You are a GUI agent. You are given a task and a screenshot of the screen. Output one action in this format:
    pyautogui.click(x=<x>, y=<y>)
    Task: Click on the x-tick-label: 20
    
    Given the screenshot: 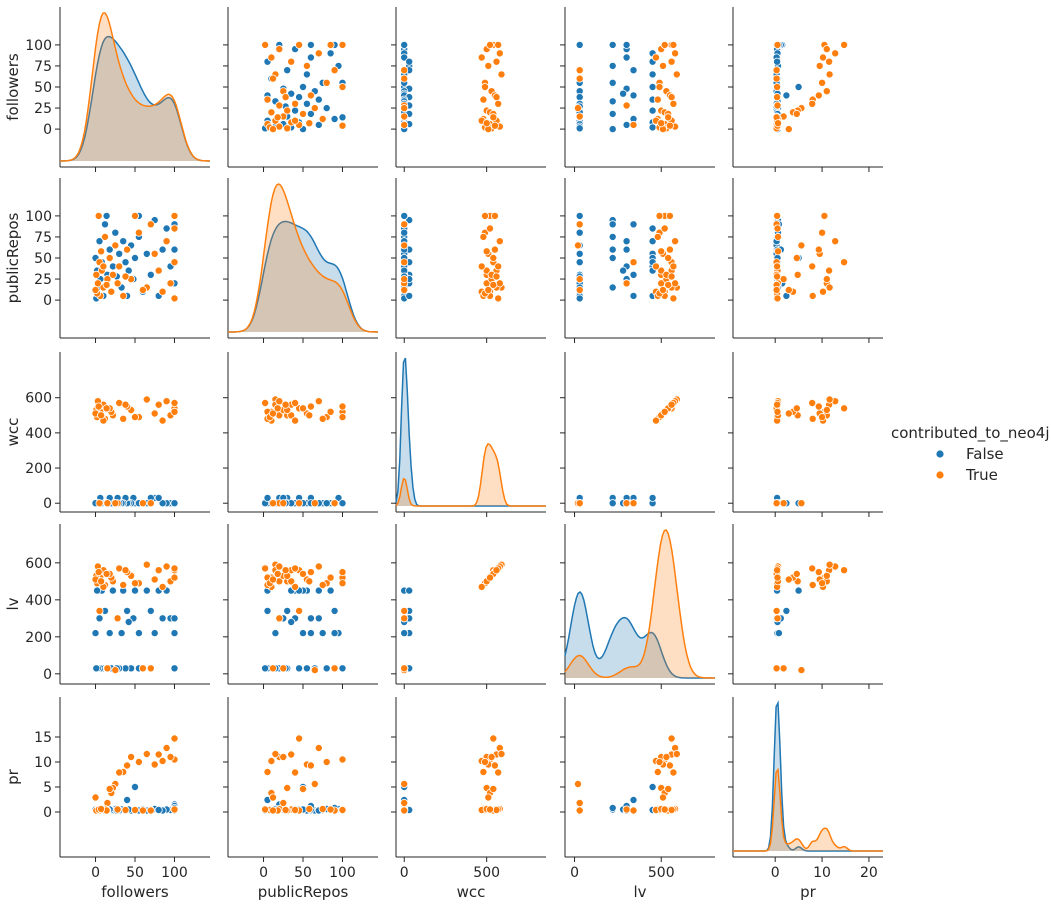 What is the action you would take?
    pyautogui.click(x=869, y=873)
    